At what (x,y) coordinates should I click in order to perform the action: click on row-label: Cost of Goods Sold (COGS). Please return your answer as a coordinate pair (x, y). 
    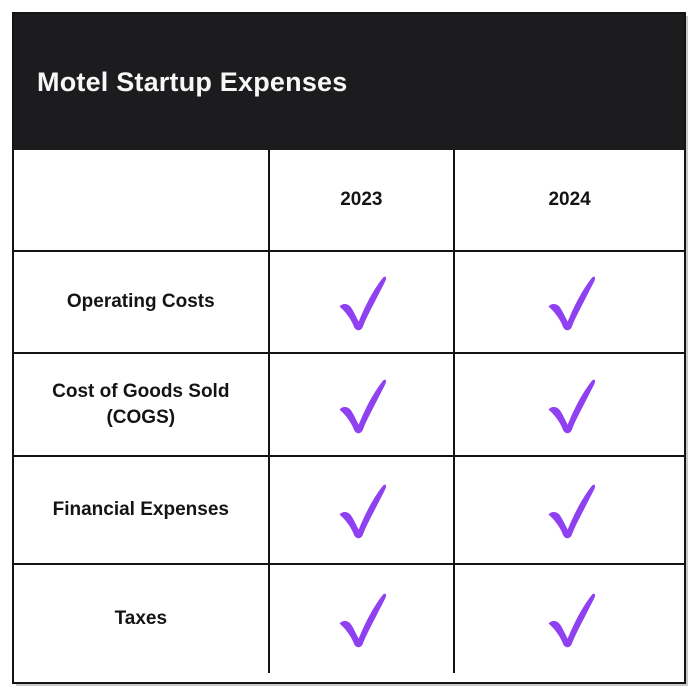
    Looking at the image, I should click on (141, 404).